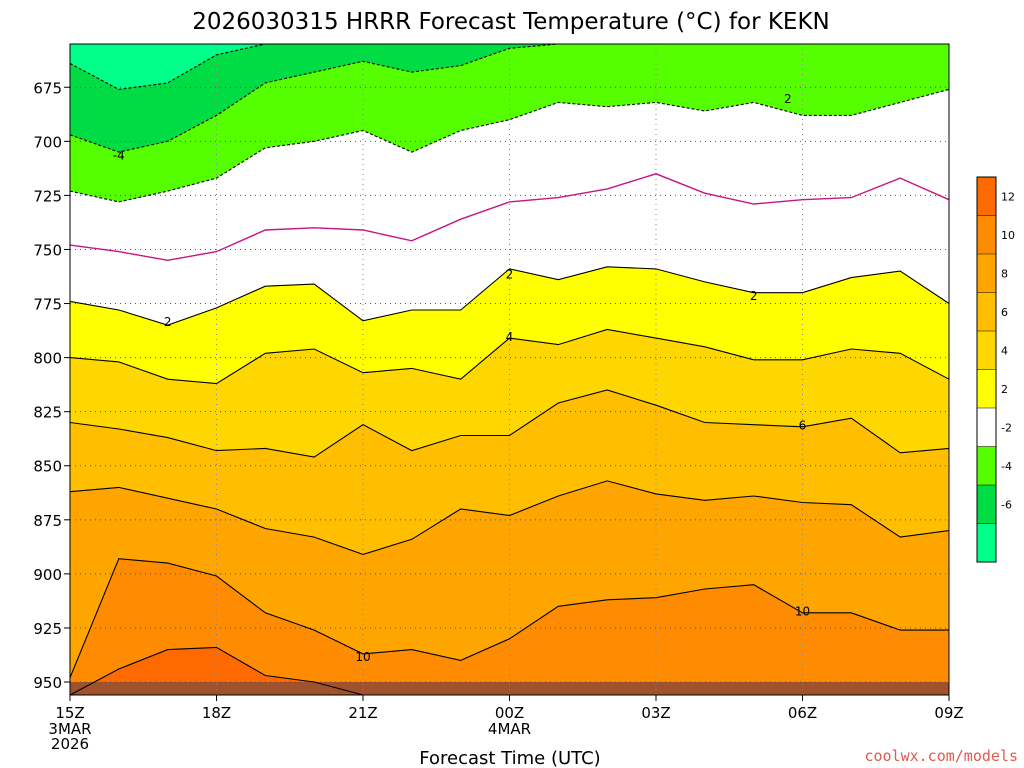 The image size is (1024, 768). What do you see at coordinates (47, 305) in the screenshot?
I see `y-tick-label: 775` at bounding box center [47, 305].